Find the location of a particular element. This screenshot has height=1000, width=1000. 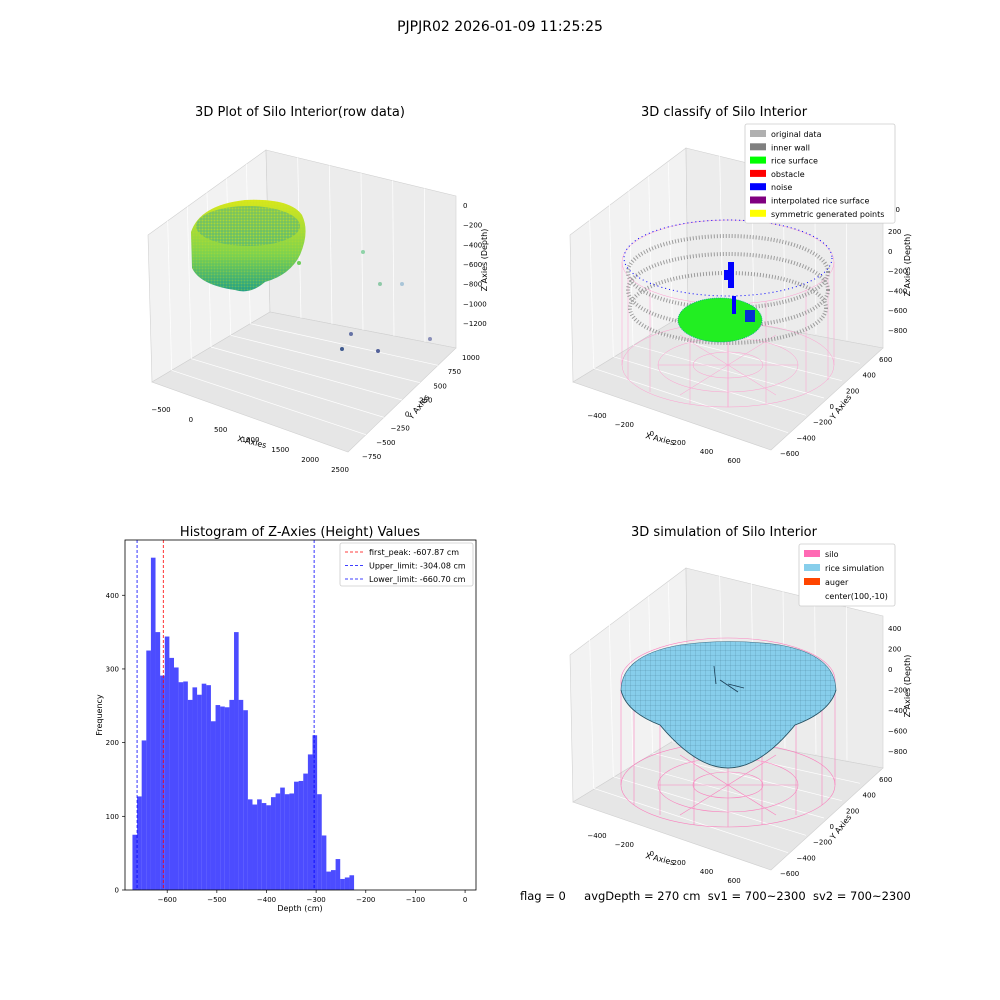

sim-ytick: 400 is located at coordinates (869, 796).